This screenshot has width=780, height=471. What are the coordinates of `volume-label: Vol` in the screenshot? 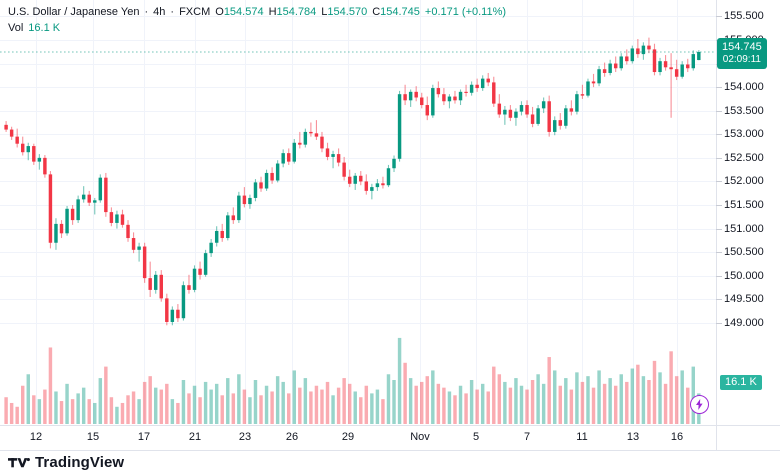 It's located at (16, 28).